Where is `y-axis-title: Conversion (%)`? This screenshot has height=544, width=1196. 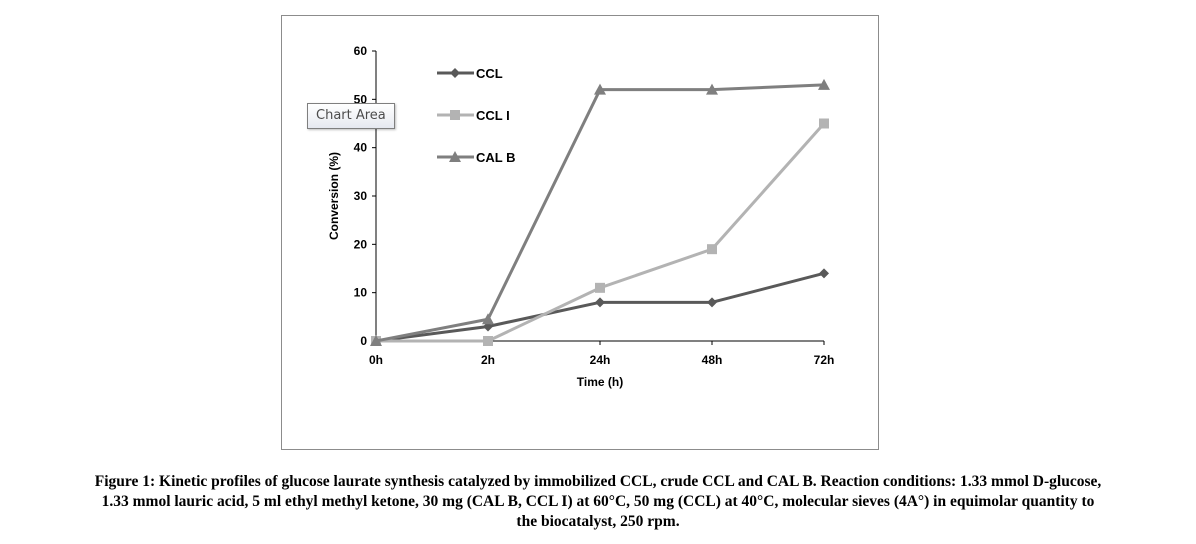
y-axis-title: Conversion (%) is located at coordinates (334, 196).